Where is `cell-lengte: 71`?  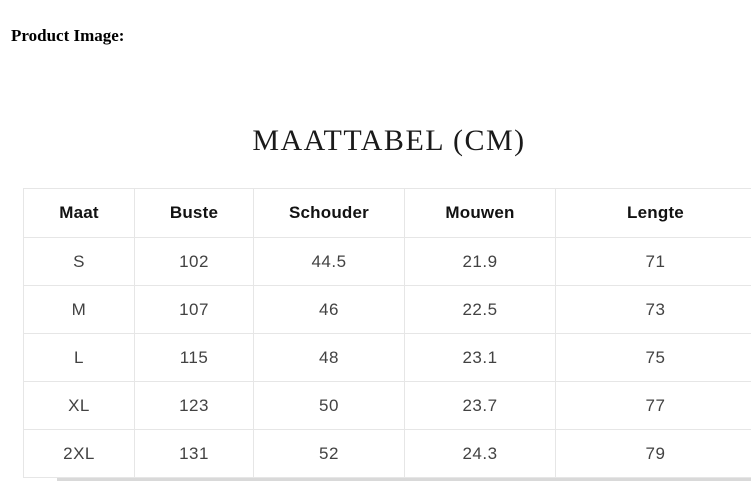 cell-lengte: 71 is located at coordinates (653, 261).